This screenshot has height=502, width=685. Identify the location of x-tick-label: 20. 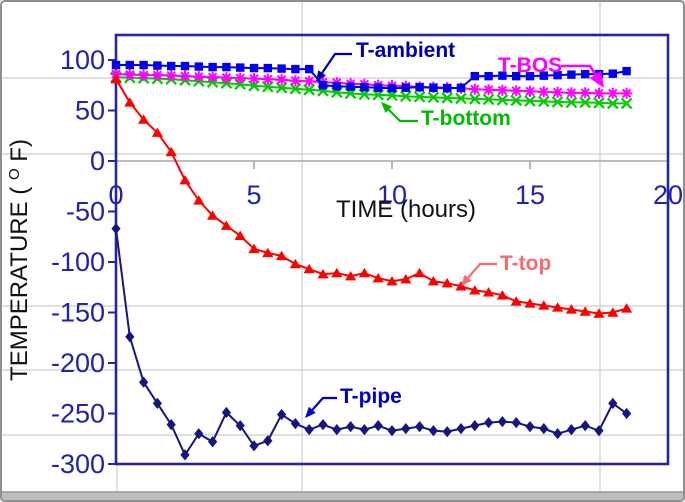
(668, 195).